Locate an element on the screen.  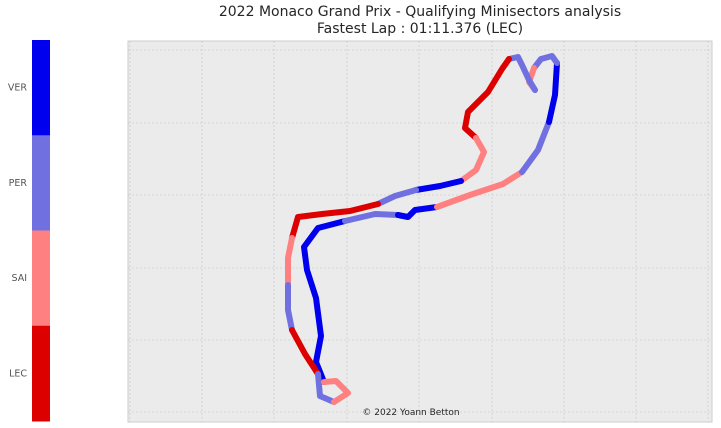
colorbar-label-sai: SAI is located at coordinates (19, 278).